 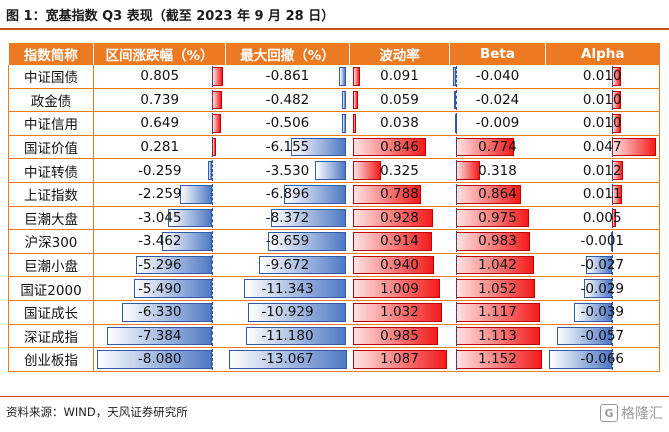 I want to click on table-row: 沪深300 -3.462 -8.659 0.914 0.983 -0.001, so click(x=334, y=241).